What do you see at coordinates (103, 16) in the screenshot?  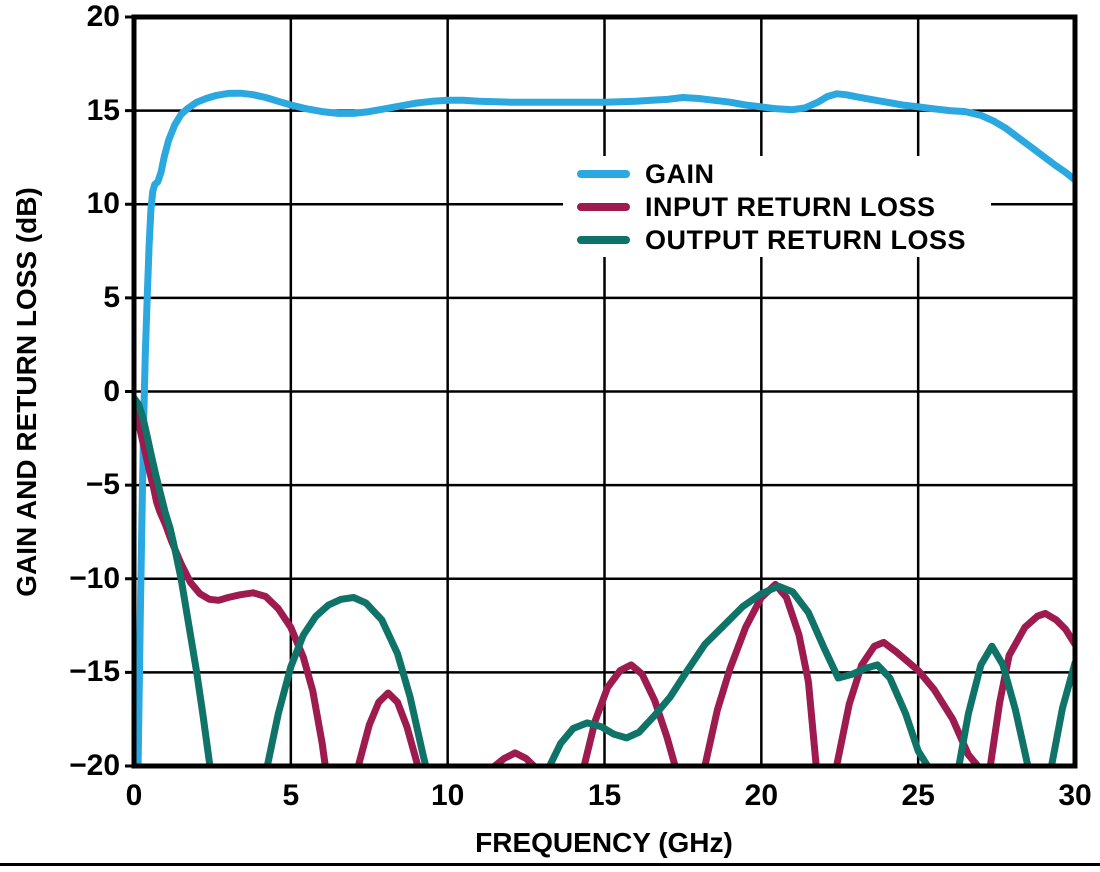 I see `y-tick-label: 20` at bounding box center [103, 16].